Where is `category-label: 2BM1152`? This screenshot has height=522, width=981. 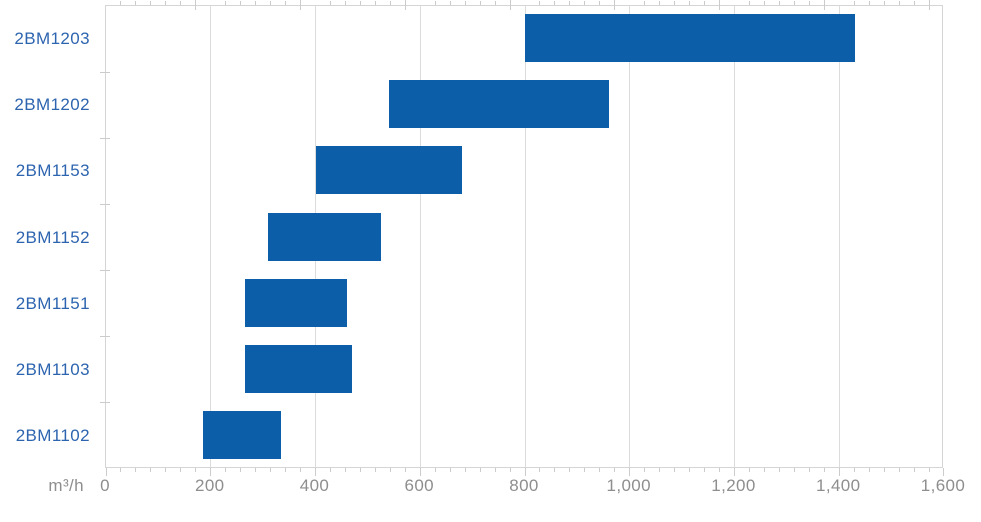
category-label: 2BM1152 is located at coordinates (52, 237).